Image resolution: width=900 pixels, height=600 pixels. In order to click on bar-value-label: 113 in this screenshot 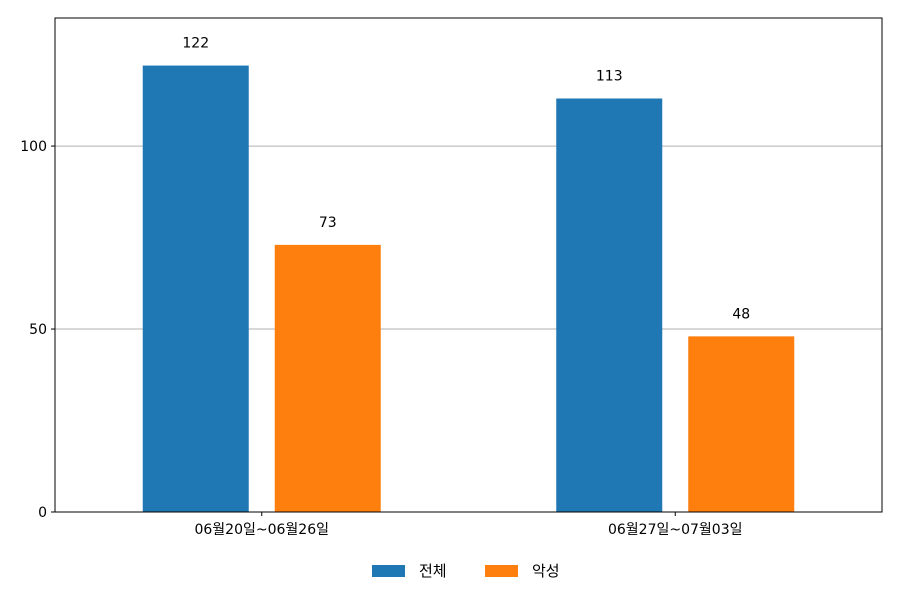, I will do `click(609, 77)`.